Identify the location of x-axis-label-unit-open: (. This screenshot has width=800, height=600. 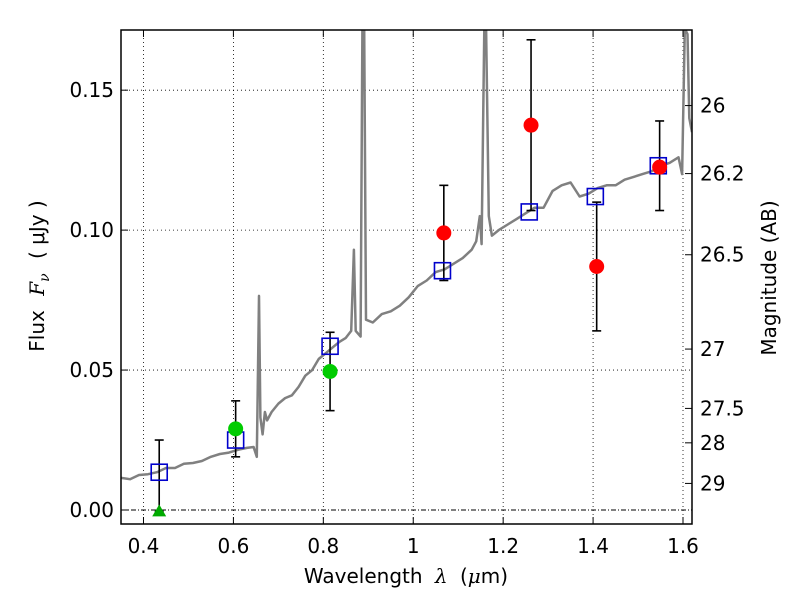
(464, 576).